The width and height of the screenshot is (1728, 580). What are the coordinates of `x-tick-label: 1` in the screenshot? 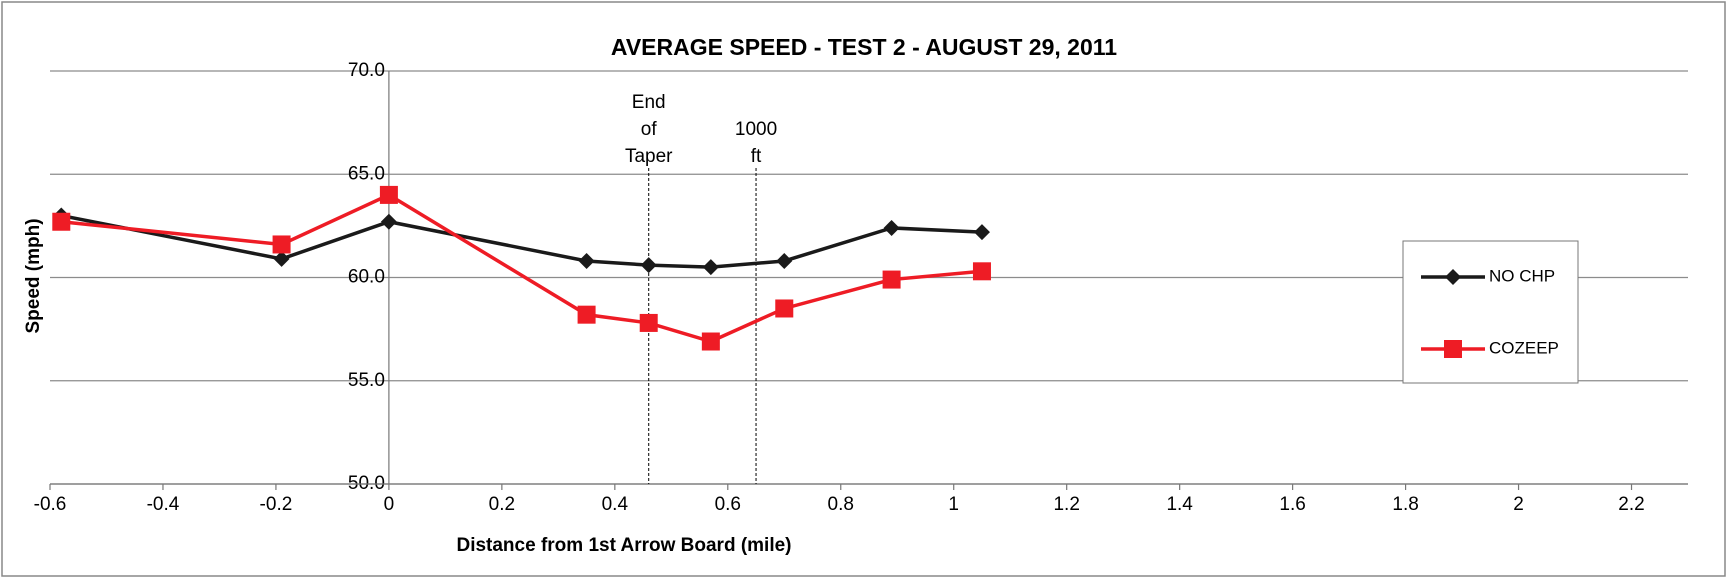 It's located at (953, 504).